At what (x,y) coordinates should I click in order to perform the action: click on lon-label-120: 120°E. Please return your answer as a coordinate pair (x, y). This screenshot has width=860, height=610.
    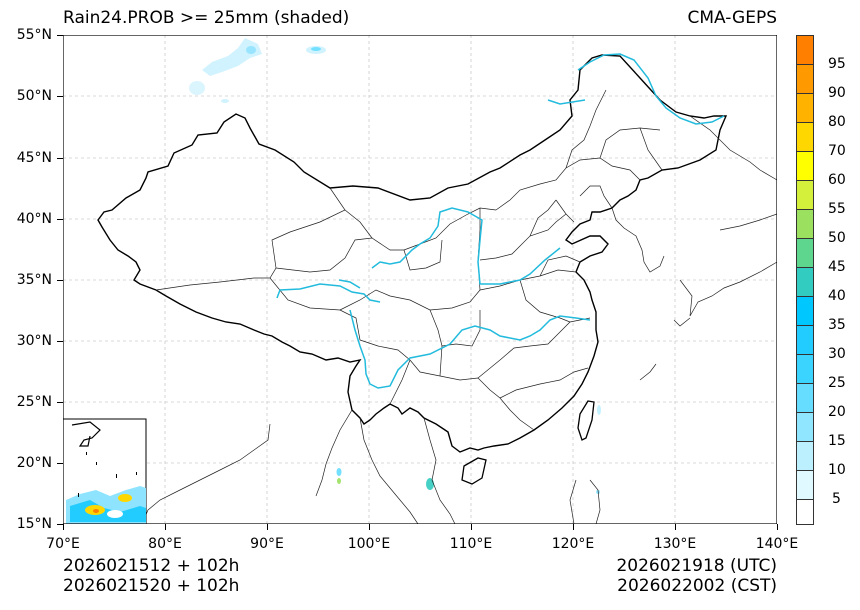
    Looking at the image, I should click on (573, 544).